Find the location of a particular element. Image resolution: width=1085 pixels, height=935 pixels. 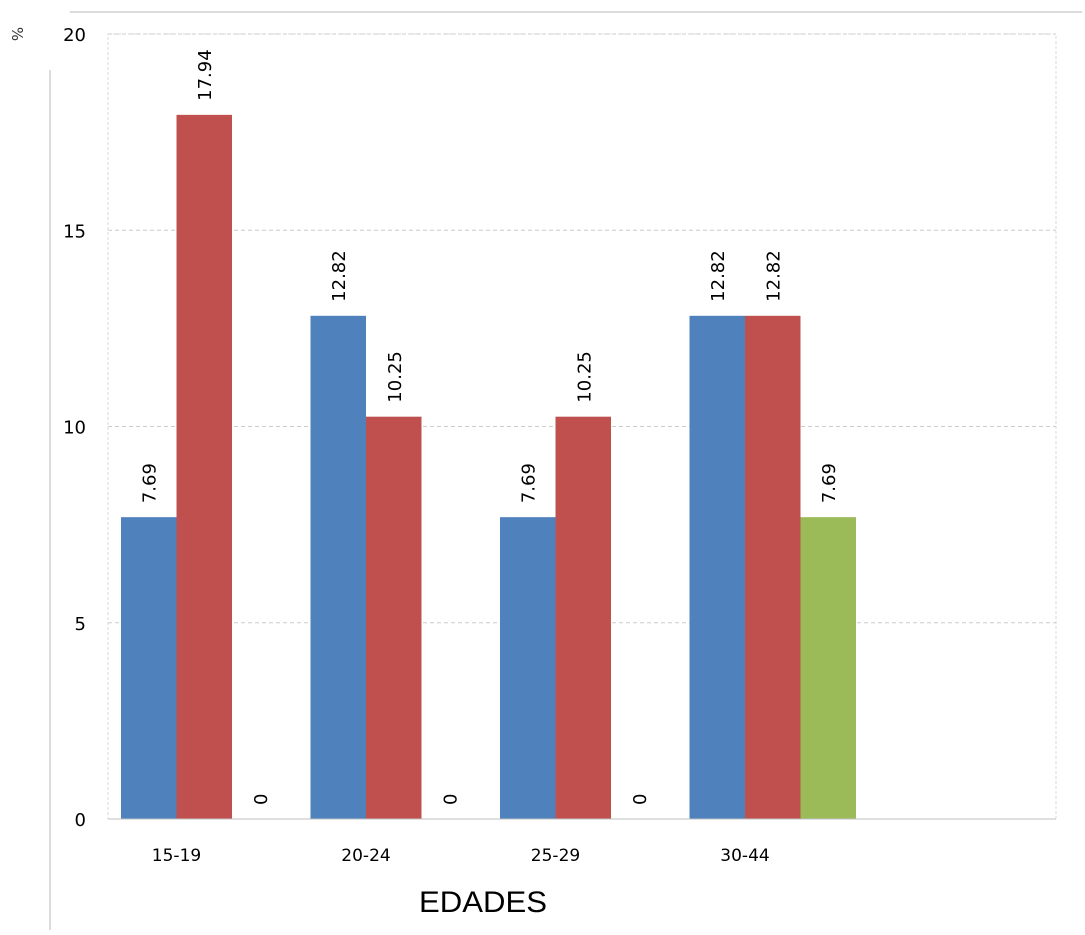

y-tick-label: 10 is located at coordinates (74, 428).